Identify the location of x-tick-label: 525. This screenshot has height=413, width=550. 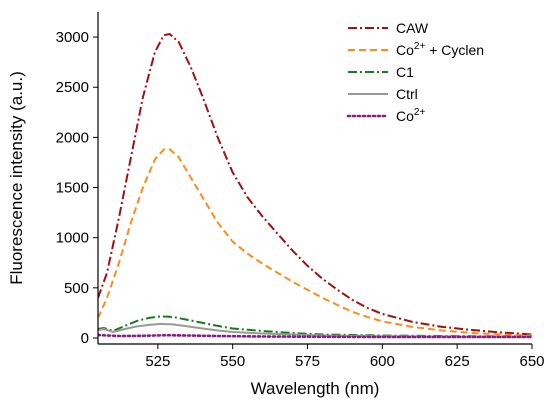
(157, 361).